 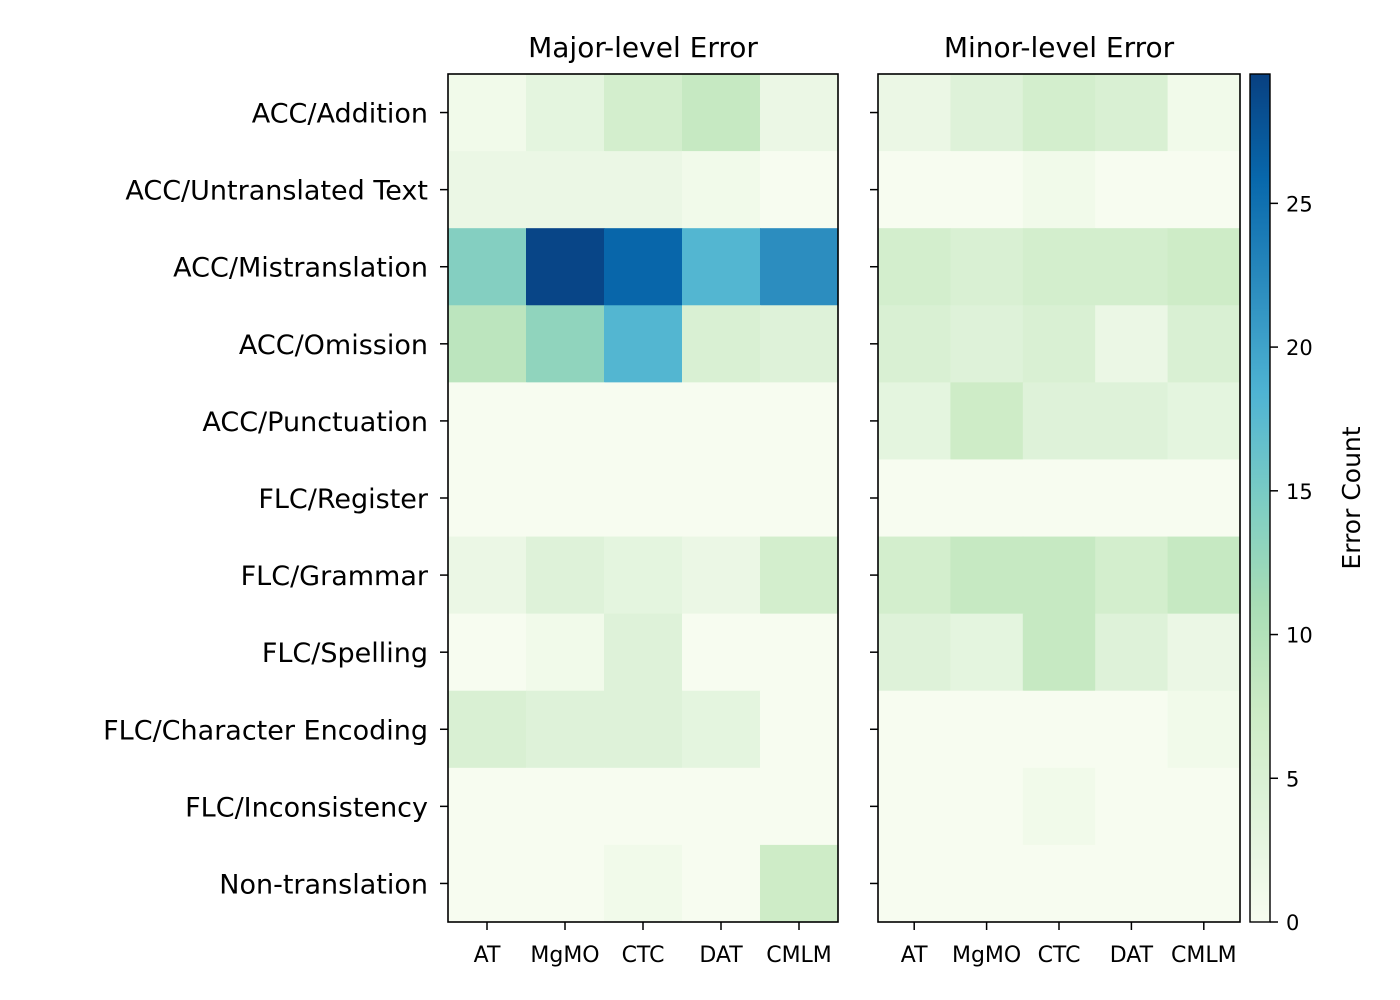 I want to click on row-label: FLC/Inconsistency, so click(x=306, y=807).